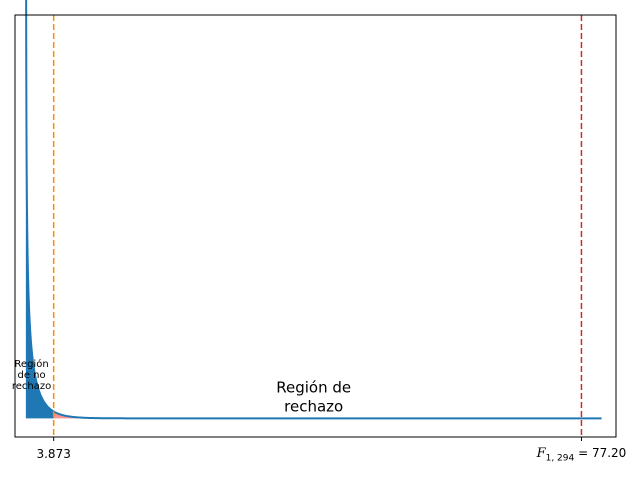 The width and height of the screenshot is (640, 480). I want to click on annotations: Región de no rechazo Región de rechazo, so click(181, 387).